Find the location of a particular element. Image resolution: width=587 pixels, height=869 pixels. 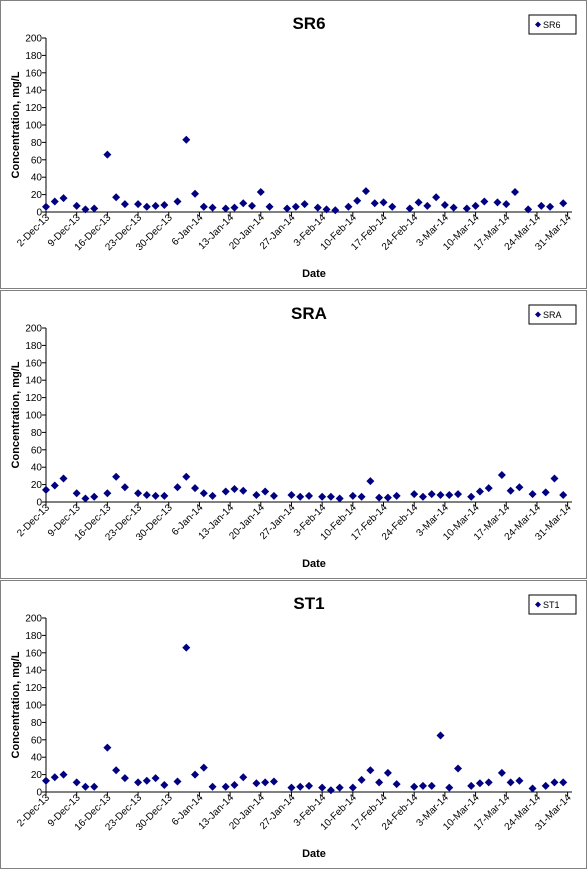

y-tick-label: 80 is located at coordinates (37, 433).